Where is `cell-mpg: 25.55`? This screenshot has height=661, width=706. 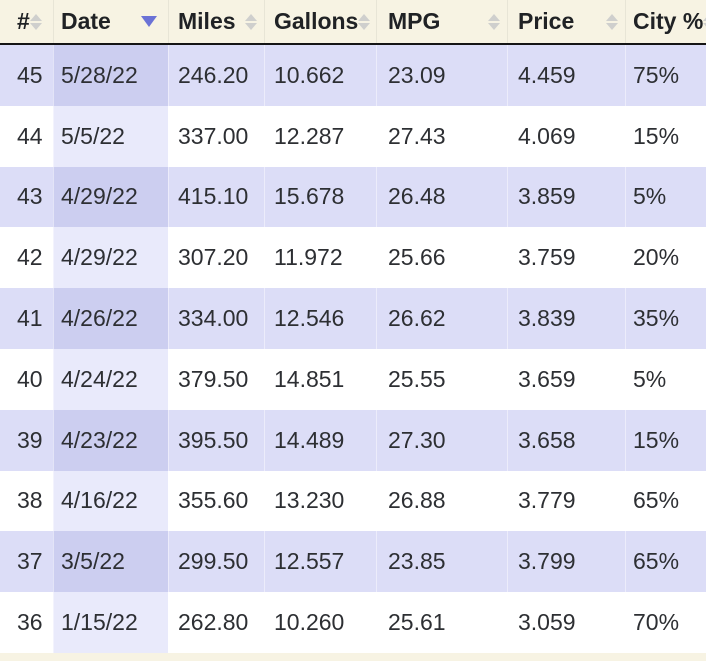
cell-mpg: 25.55 is located at coordinates (441, 379).